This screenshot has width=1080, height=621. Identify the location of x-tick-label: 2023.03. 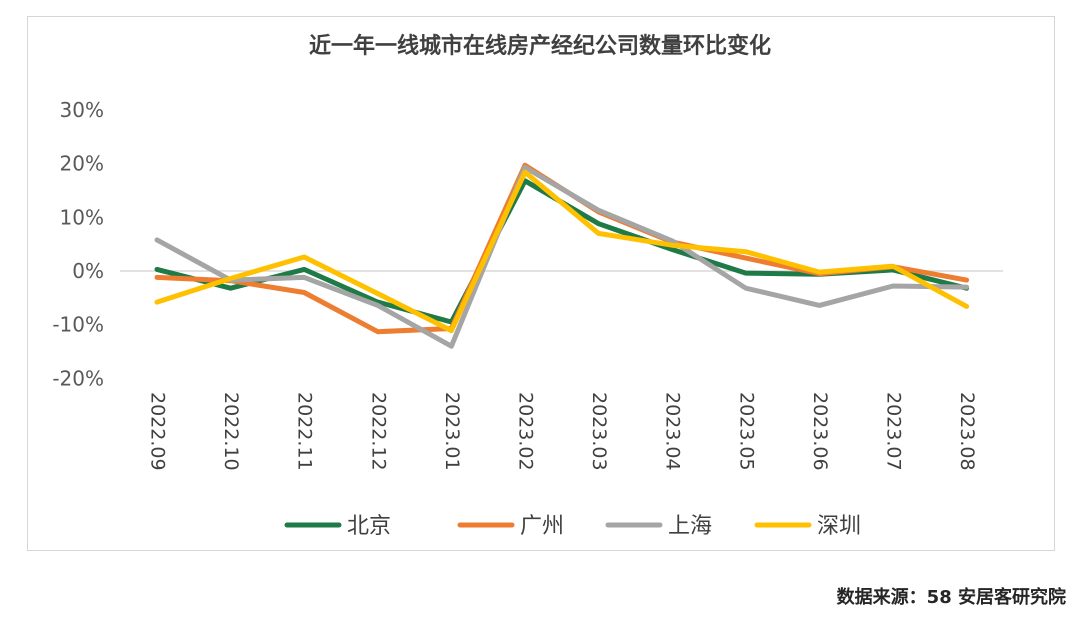
(599, 431).